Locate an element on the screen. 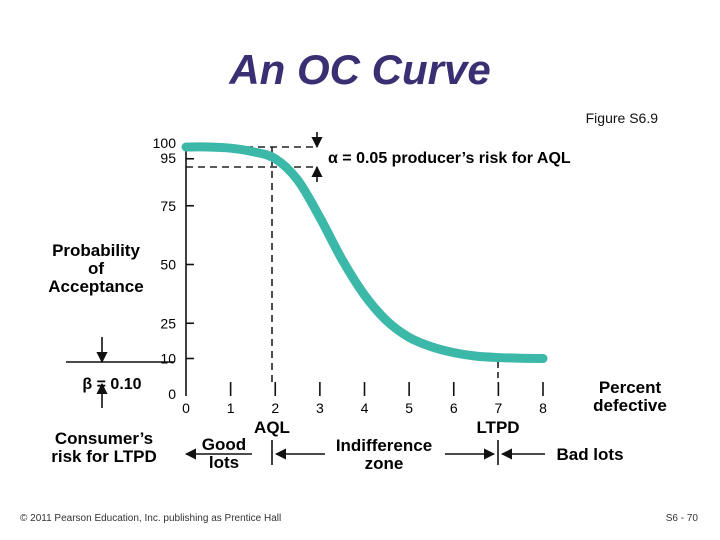 The height and width of the screenshot is (540, 720). good-lots-line-1: Good is located at coordinates (224, 444).